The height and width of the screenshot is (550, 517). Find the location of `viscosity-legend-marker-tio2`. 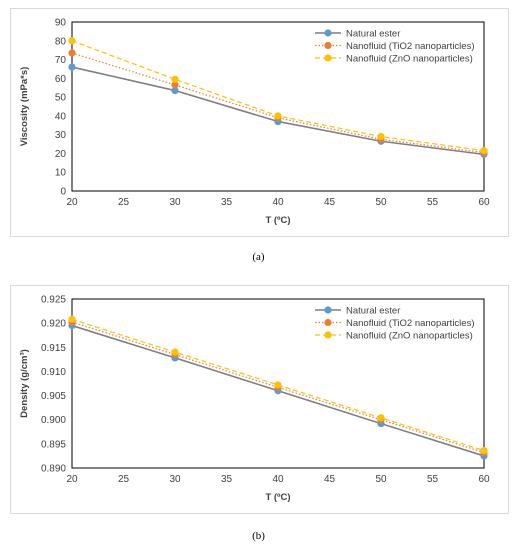

viscosity-legend-marker-tio2 is located at coordinates (328, 45).